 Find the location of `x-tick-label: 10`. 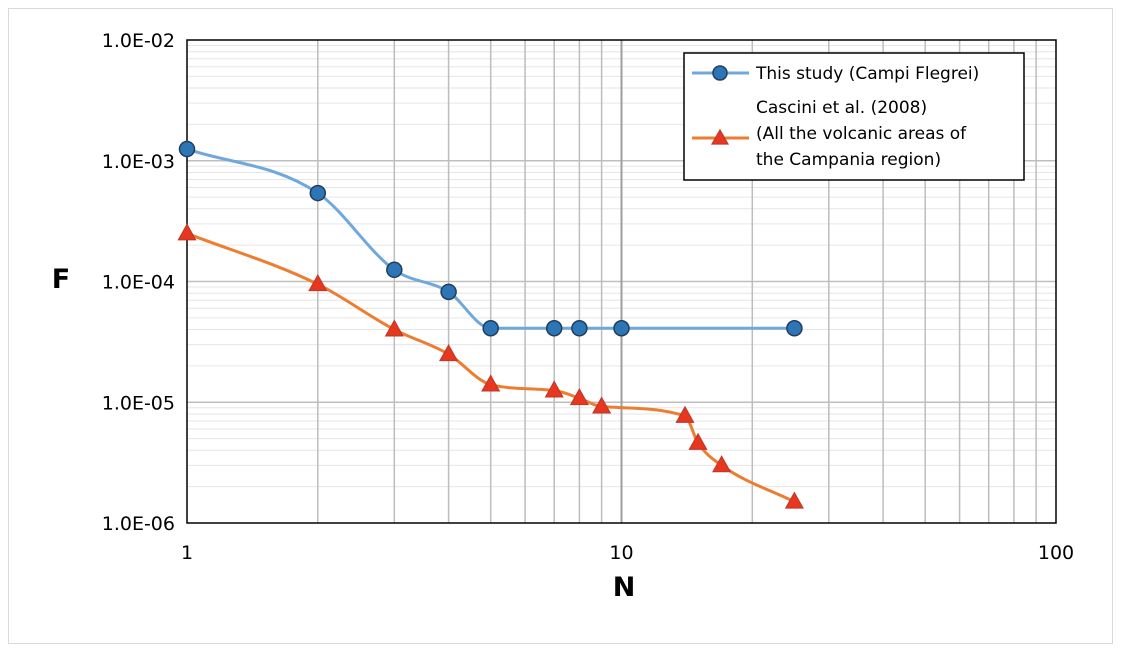

x-tick-label: 10 is located at coordinates (621, 553).